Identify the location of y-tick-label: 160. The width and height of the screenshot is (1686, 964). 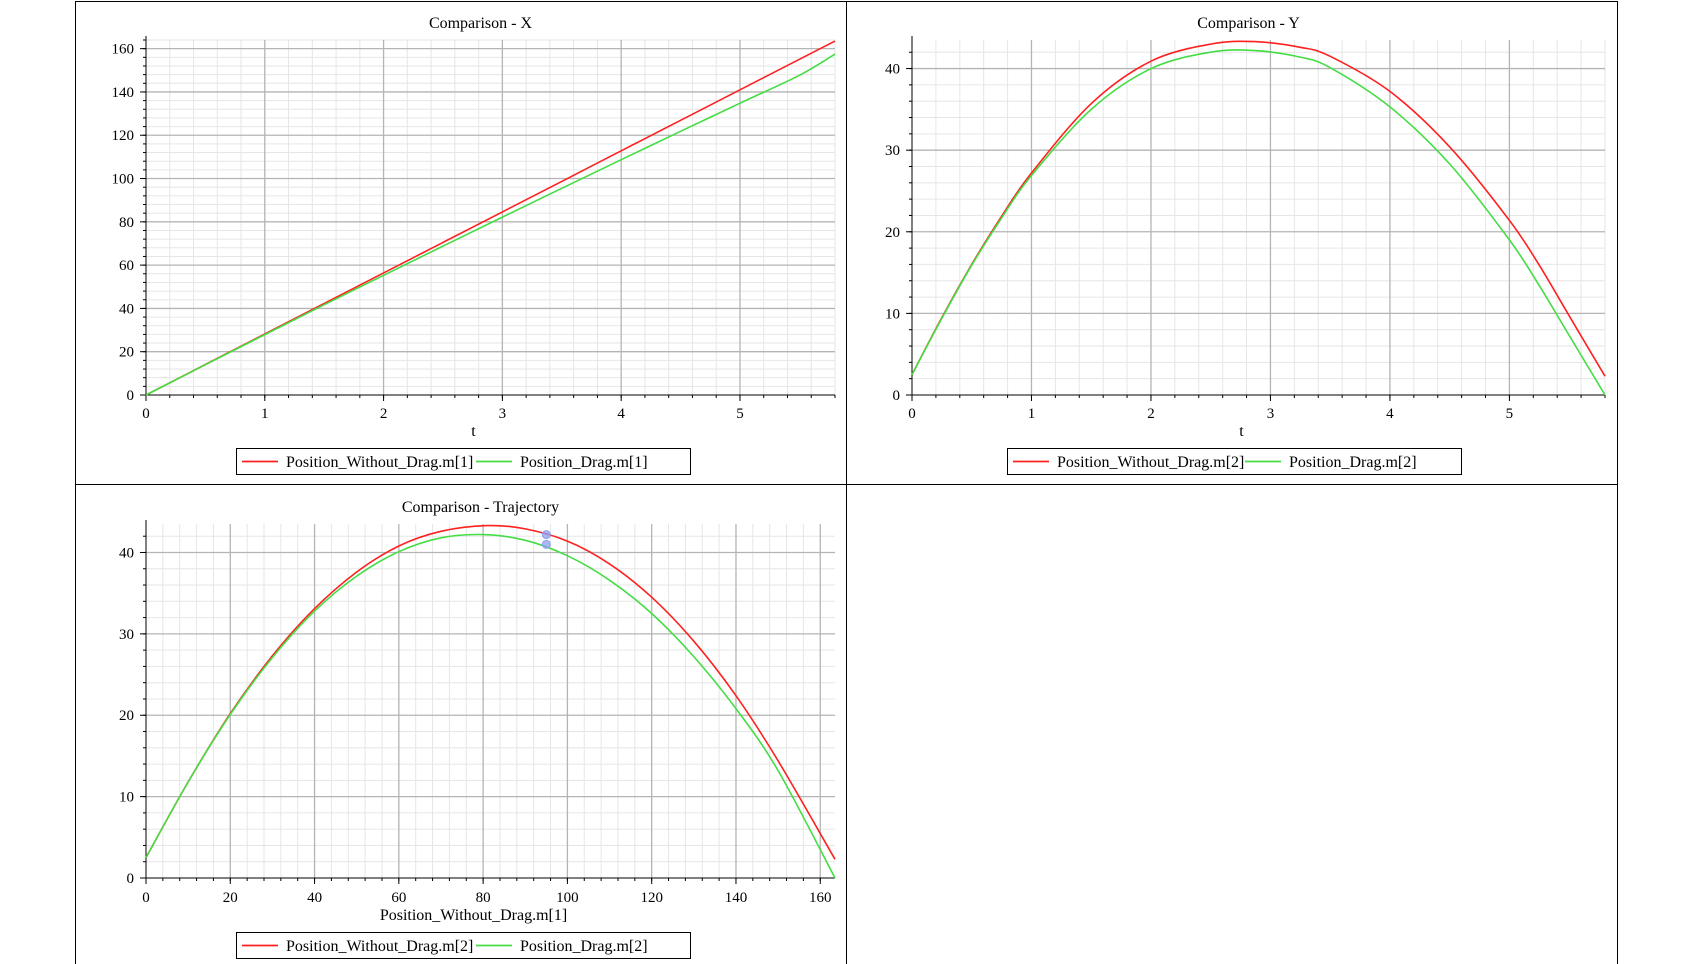
(123, 50).